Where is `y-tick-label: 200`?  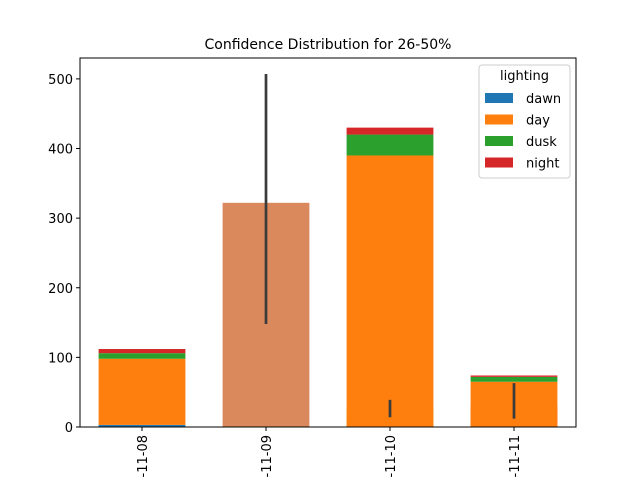 y-tick-label: 200 is located at coordinates (60, 289).